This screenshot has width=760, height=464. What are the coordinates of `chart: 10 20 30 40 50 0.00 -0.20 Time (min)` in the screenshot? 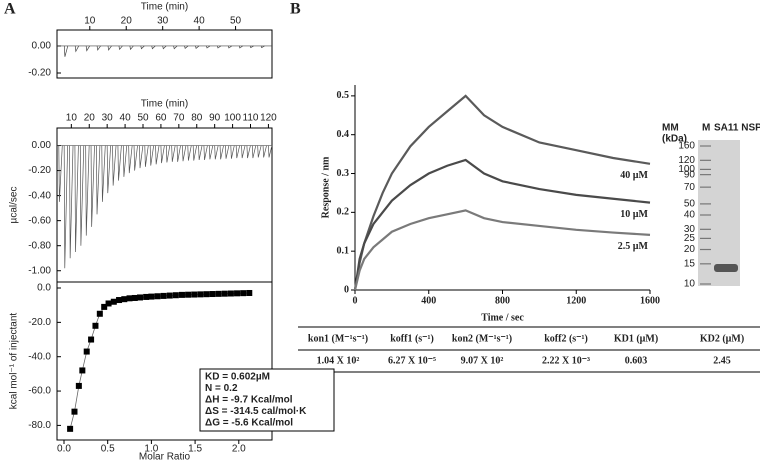 It's located at (150, 40).